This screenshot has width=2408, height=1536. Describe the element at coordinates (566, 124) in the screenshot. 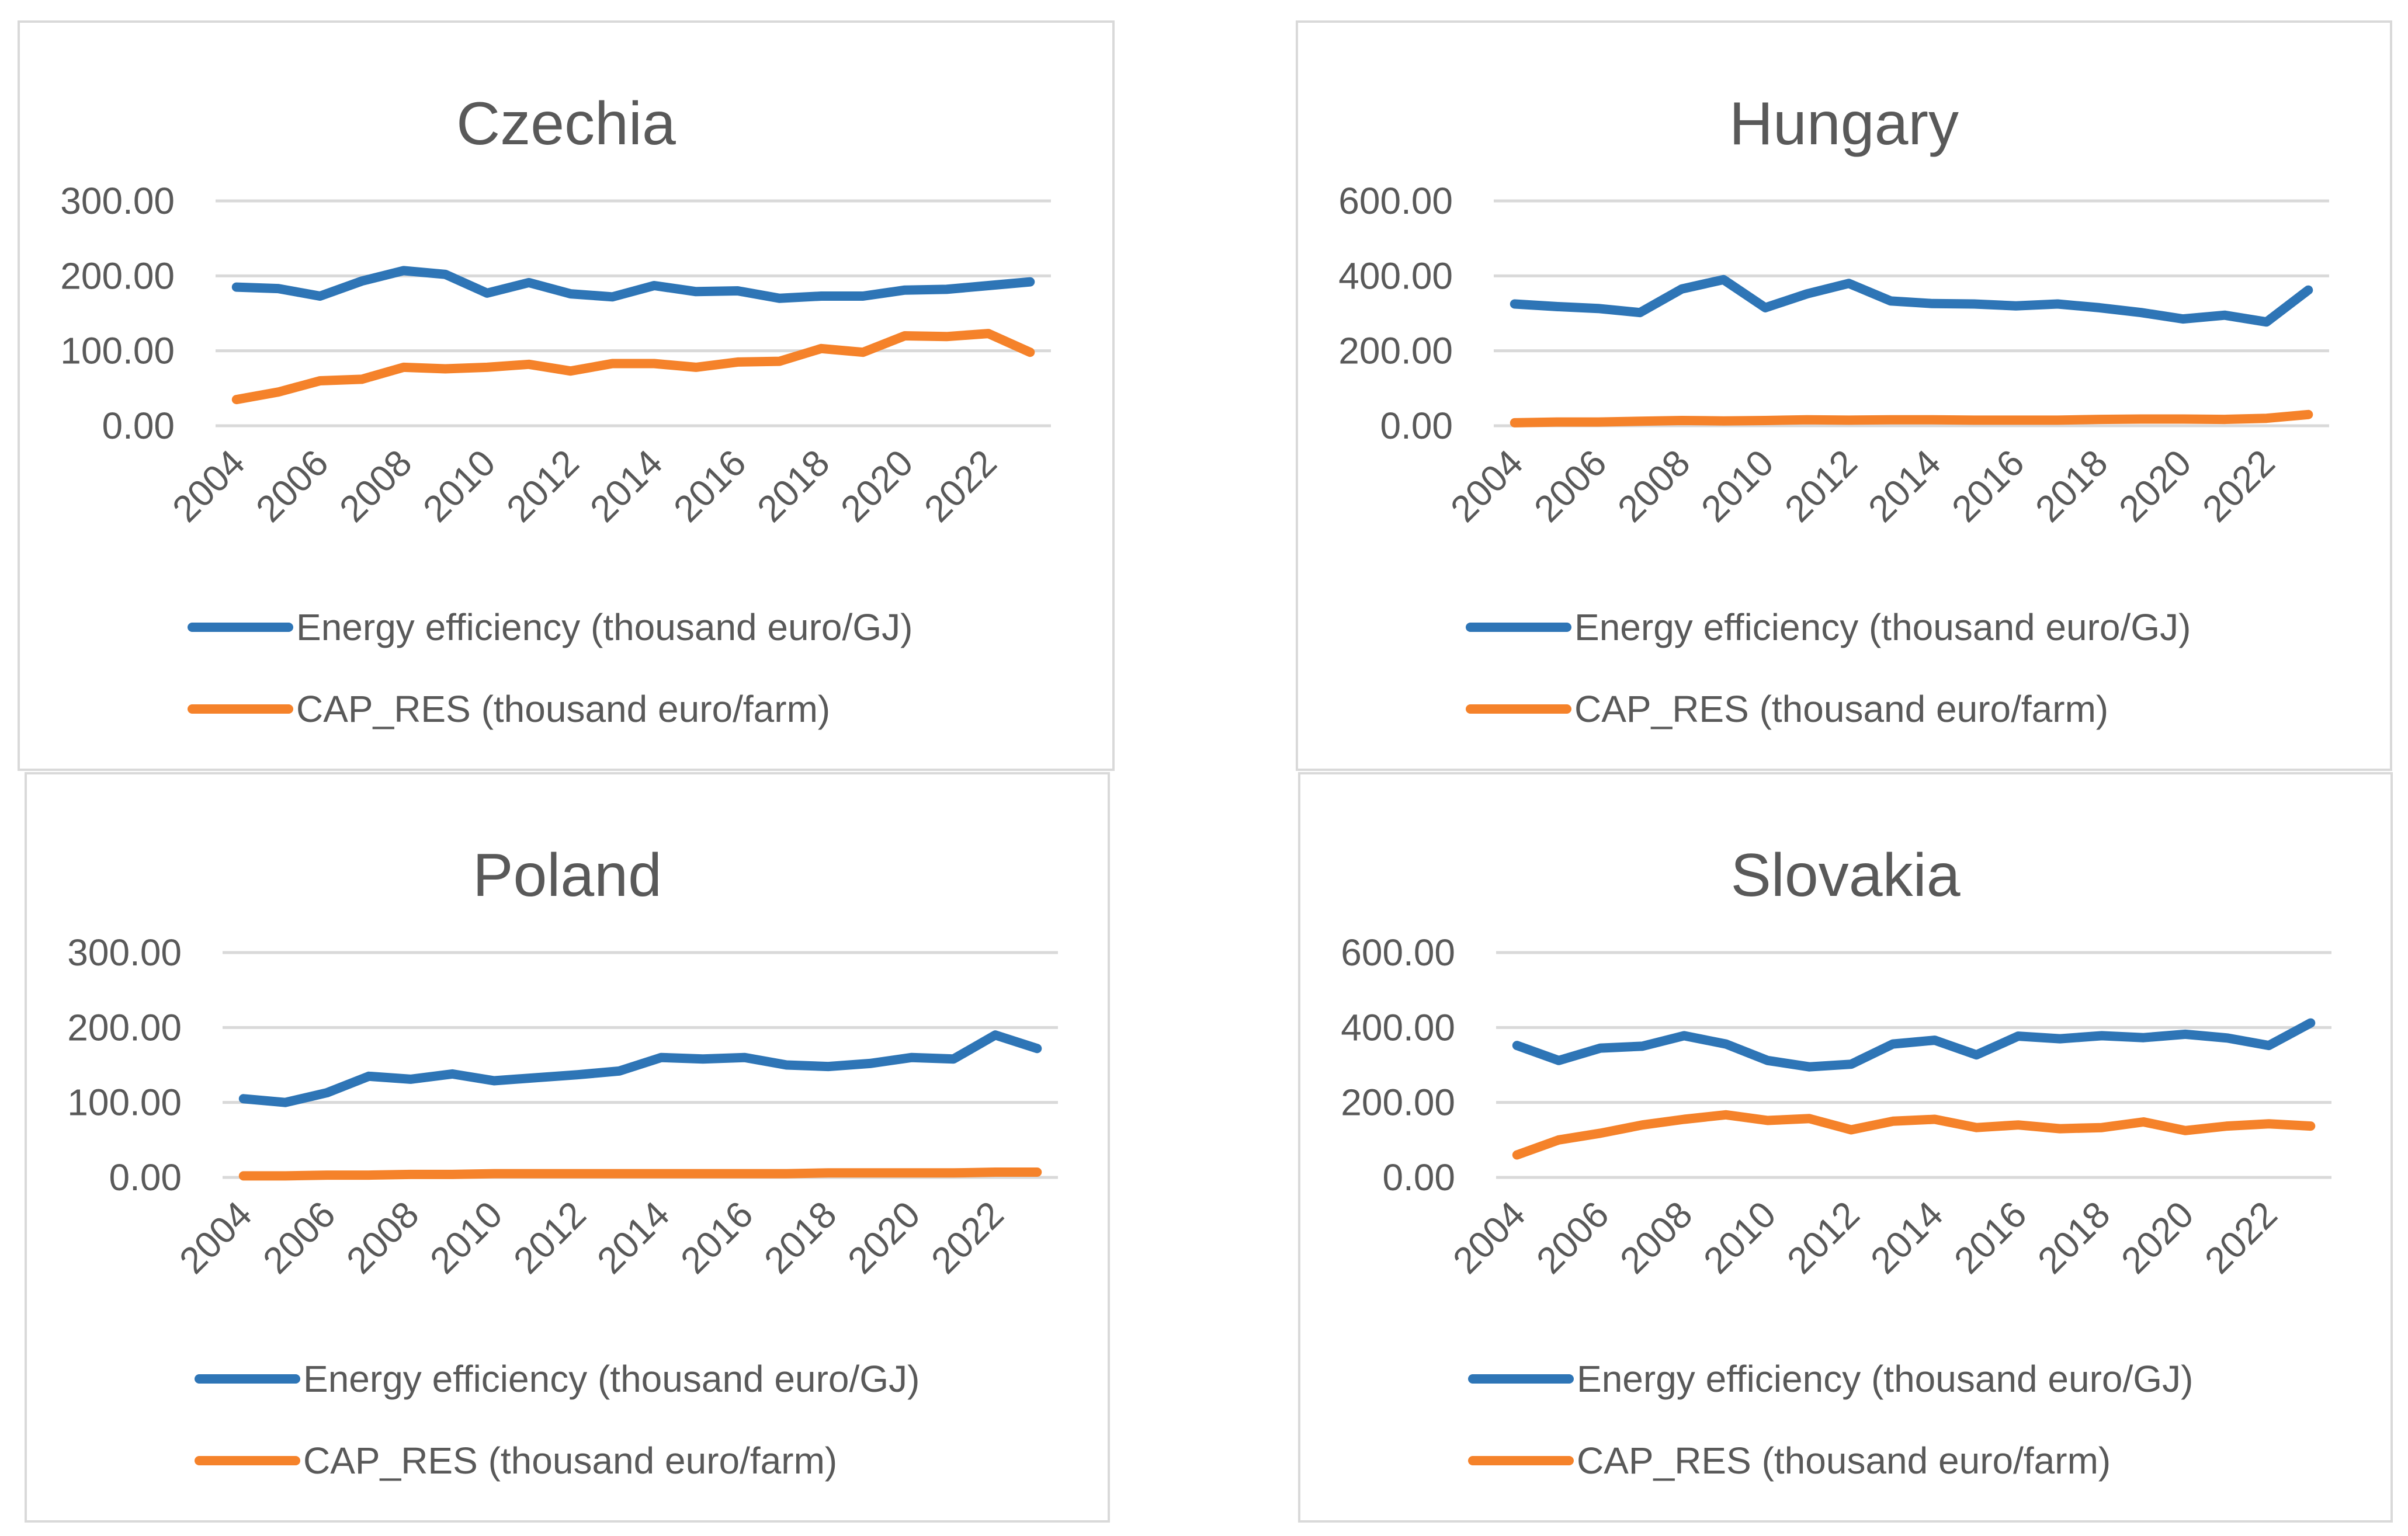

I see `chart-title-czechia: Czechia` at that location.